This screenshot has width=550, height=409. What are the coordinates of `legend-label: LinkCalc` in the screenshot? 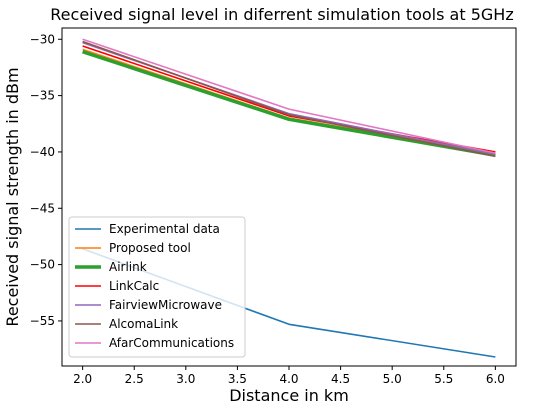 It's located at (134, 286).